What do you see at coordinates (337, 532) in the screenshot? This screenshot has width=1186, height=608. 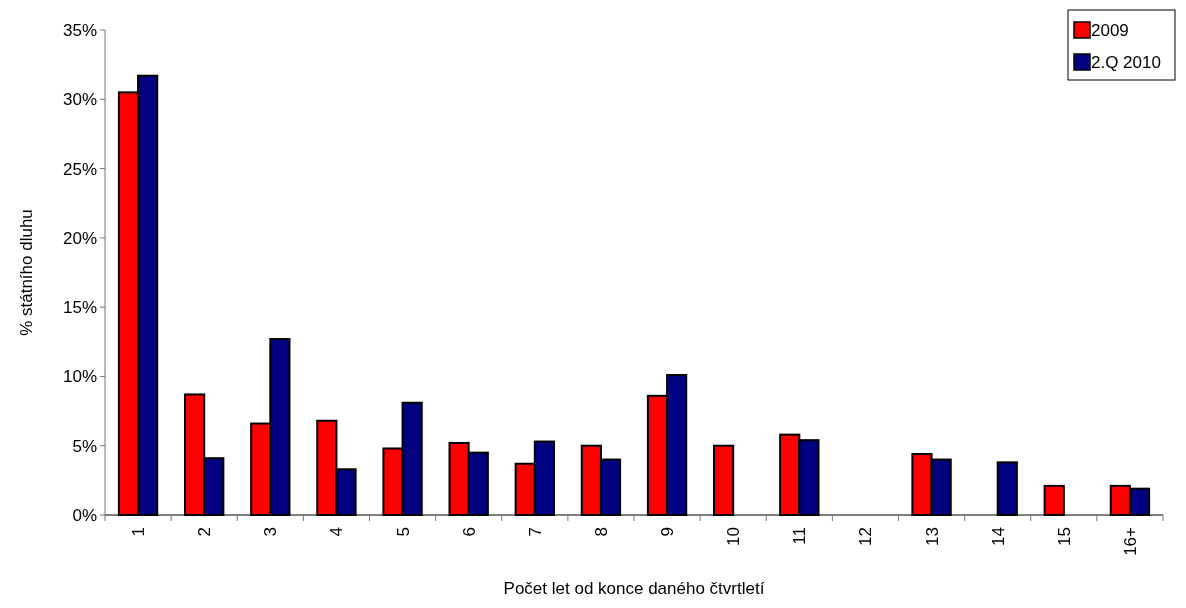 I see `x-tick-label: 4` at bounding box center [337, 532].